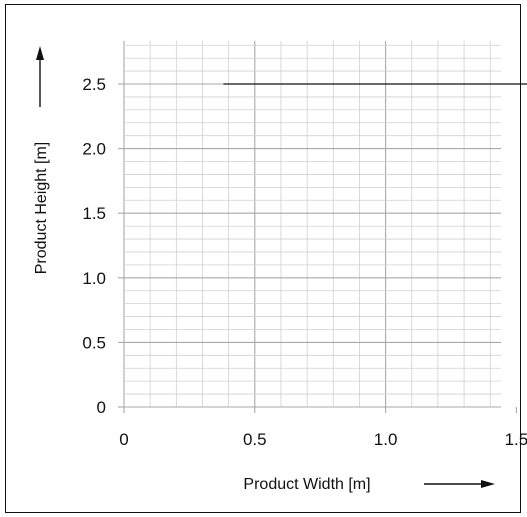 Image resolution: width=527 pixels, height=517 pixels. Describe the element at coordinates (123, 439) in the screenshot. I see `x-tick-label: 0` at that location.